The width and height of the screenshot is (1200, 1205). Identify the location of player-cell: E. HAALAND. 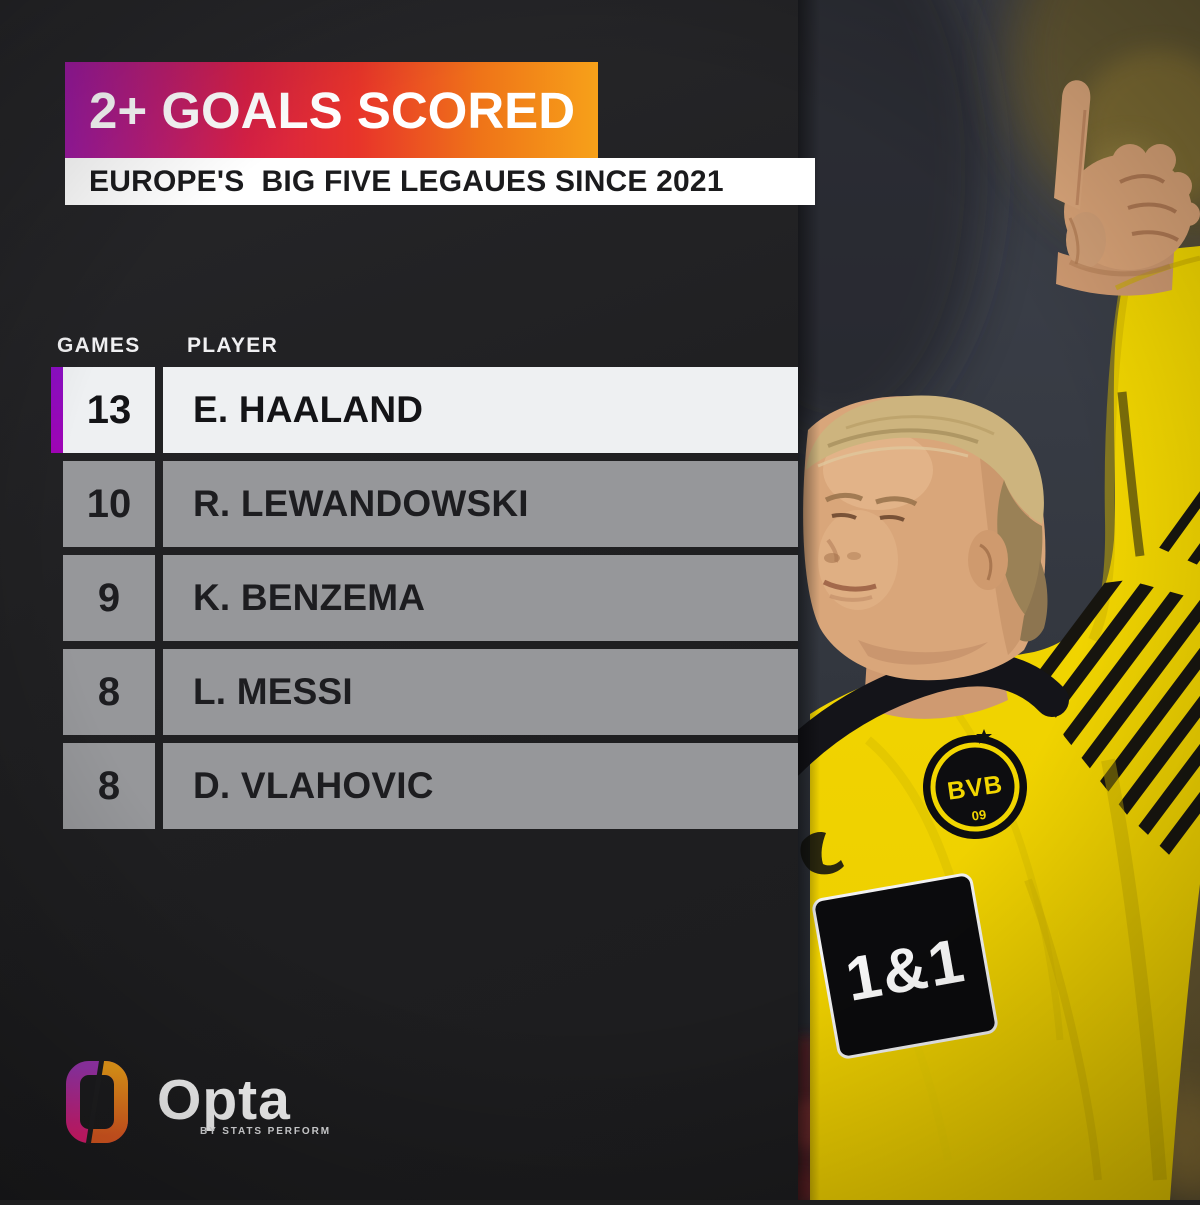
(480, 410).